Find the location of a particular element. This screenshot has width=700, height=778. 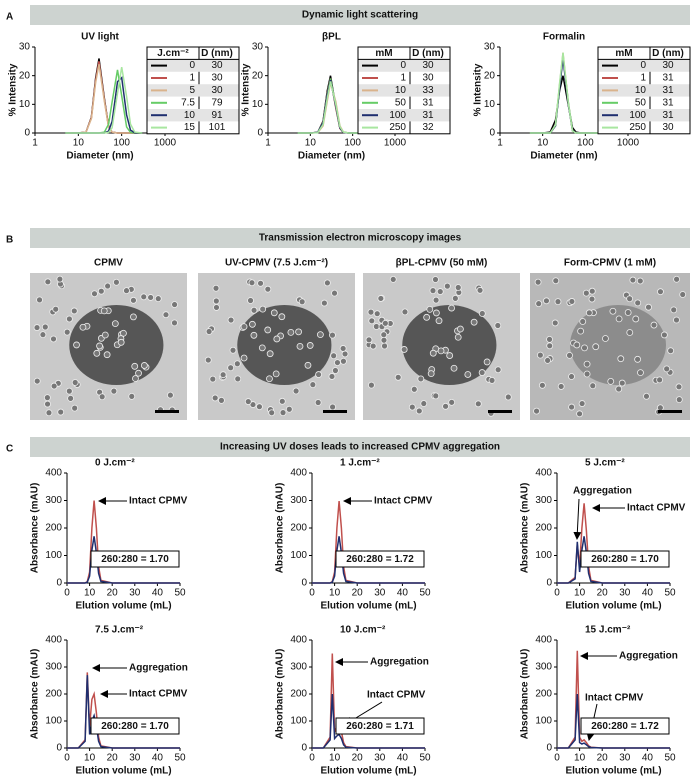

panel-header: Dynamic light scattering is located at coordinates (360, 15).